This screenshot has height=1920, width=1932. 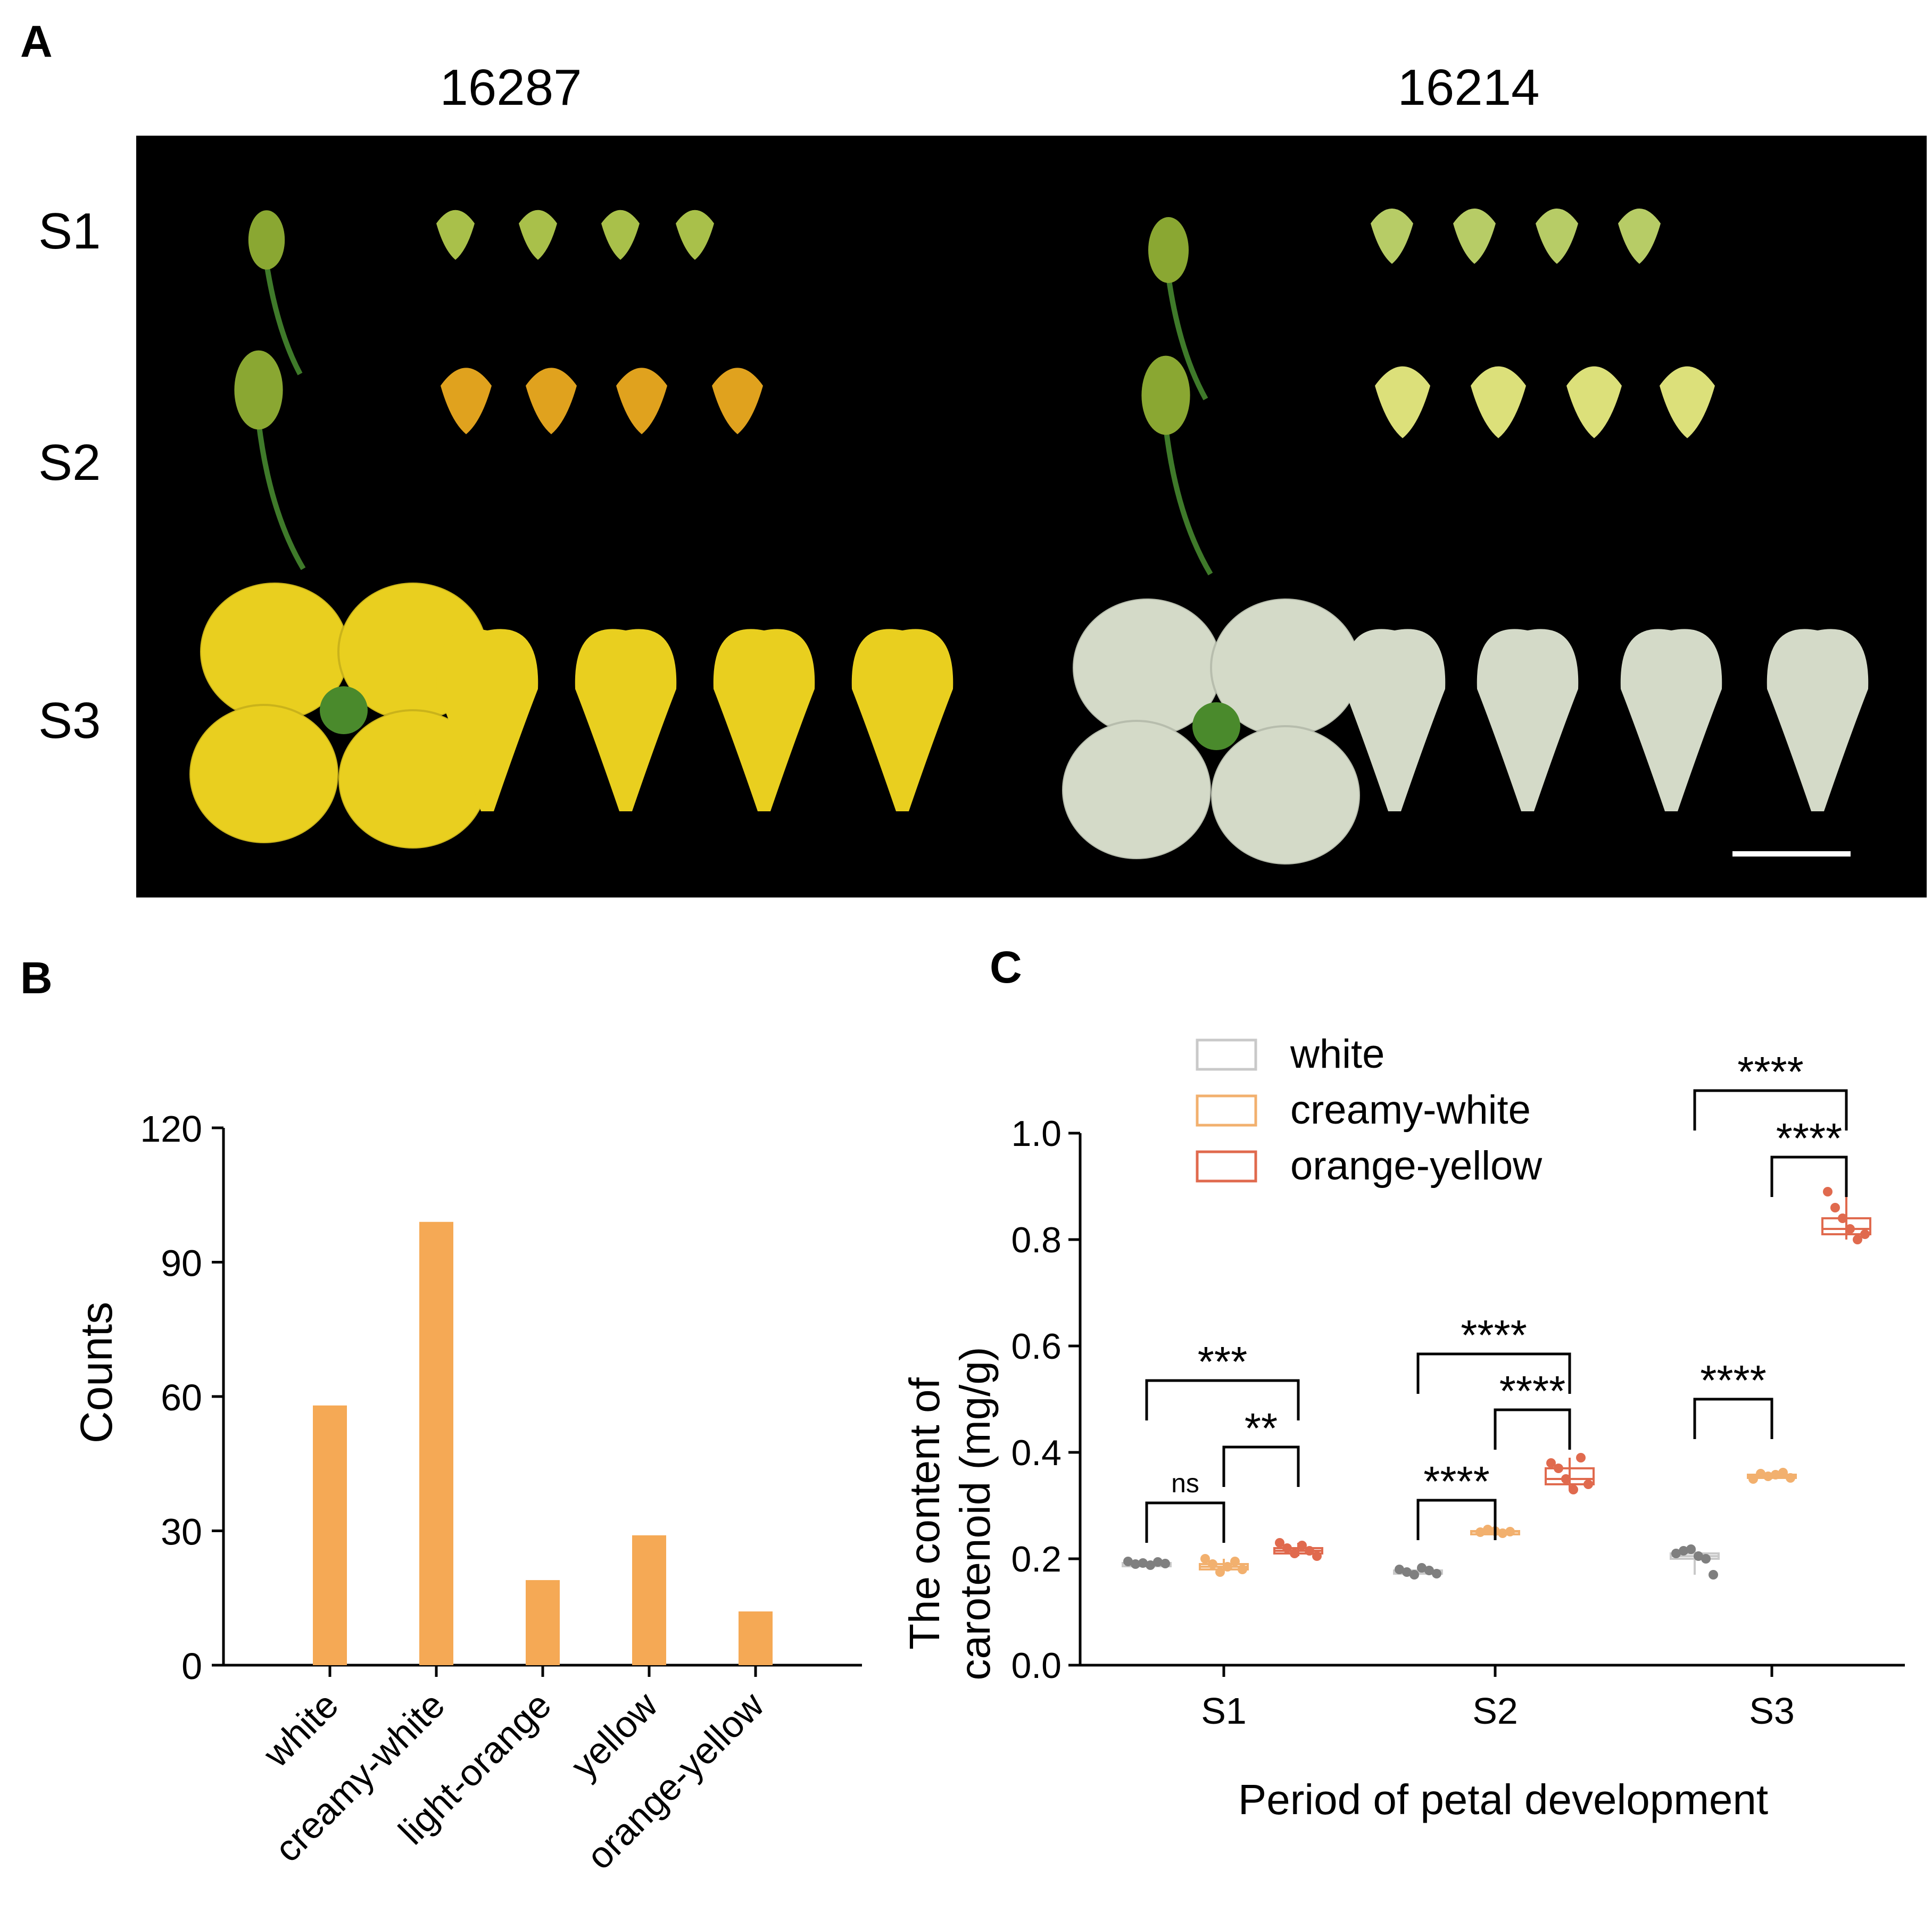 I want to click on box-y-tick-label-0.6: 0.6, so click(x=1036, y=1346).